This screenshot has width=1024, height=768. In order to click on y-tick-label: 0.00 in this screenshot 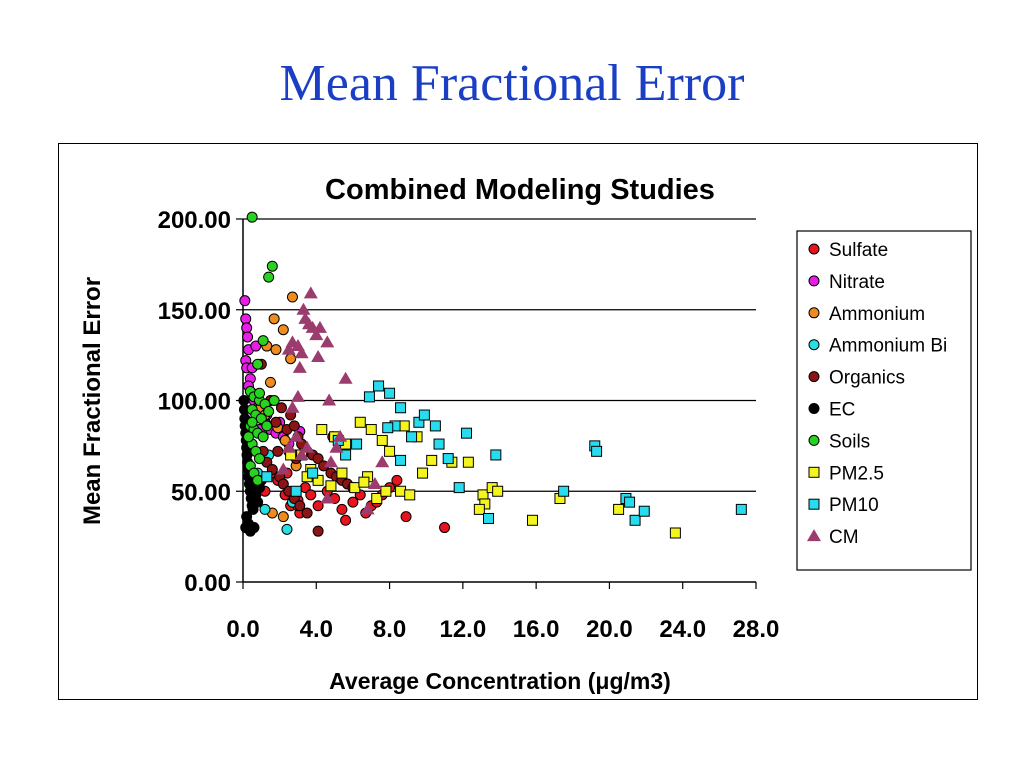, I will do `click(207, 583)`.